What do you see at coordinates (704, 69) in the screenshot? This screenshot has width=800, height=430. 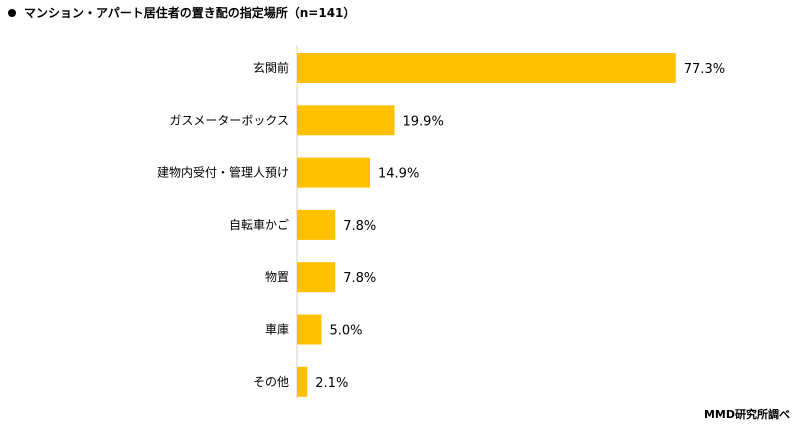 I see `data-label: 77.3%` at bounding box center [704, 69].